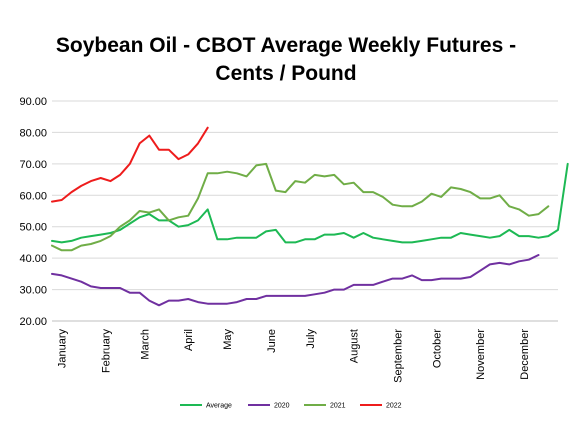 The height and width of the screenshot is (440, 572). What do you see at coordinates (311, 339) in the screenshot?
I see `x-tick-label: July` at bounding box center [311, 339].